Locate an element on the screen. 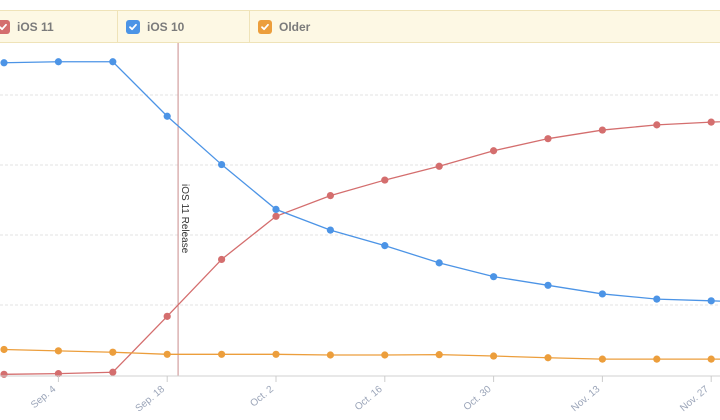 This screenshot has height=420, width=720. legend-item-older: Older is located at coordinates (310, 26).